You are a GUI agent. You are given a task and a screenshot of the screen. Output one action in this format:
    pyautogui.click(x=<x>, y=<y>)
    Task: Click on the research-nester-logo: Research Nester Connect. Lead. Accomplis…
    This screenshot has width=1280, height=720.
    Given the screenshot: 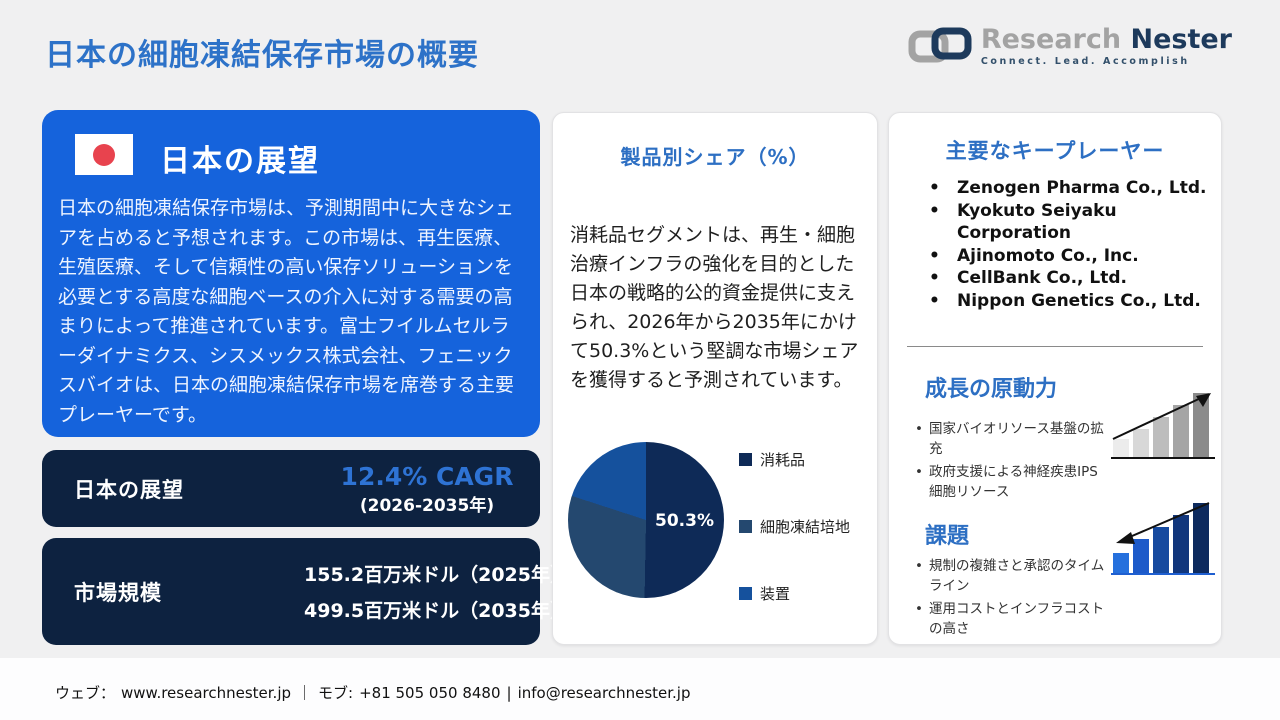 What is the action you would take?
    pyautogui.click(x=1069, y=46)
    